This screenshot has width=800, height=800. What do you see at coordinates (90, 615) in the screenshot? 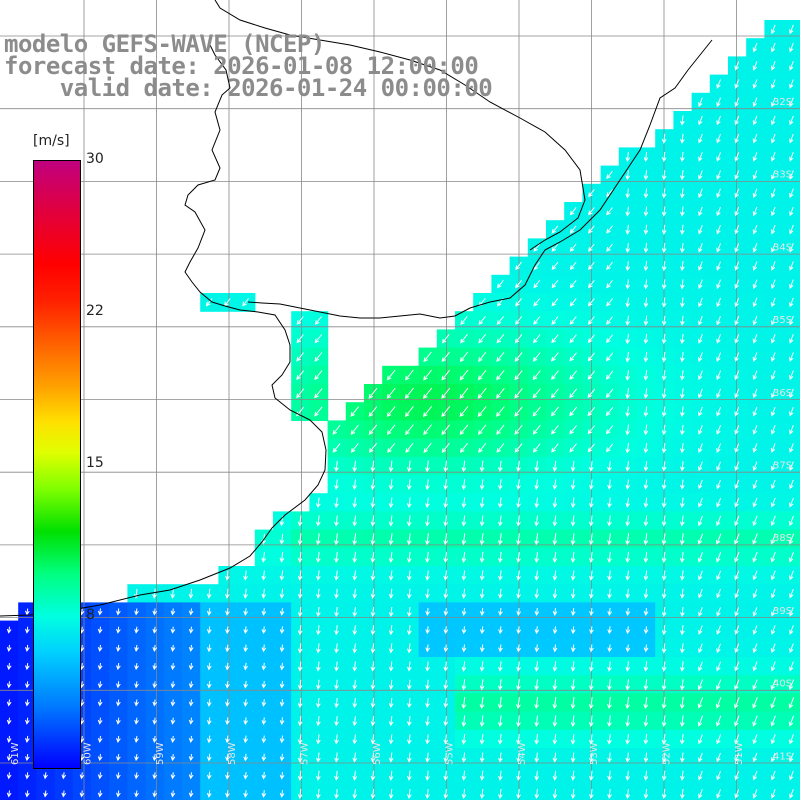
I see `colorbar-tick-8: 8` at bounding box center [90, 615].